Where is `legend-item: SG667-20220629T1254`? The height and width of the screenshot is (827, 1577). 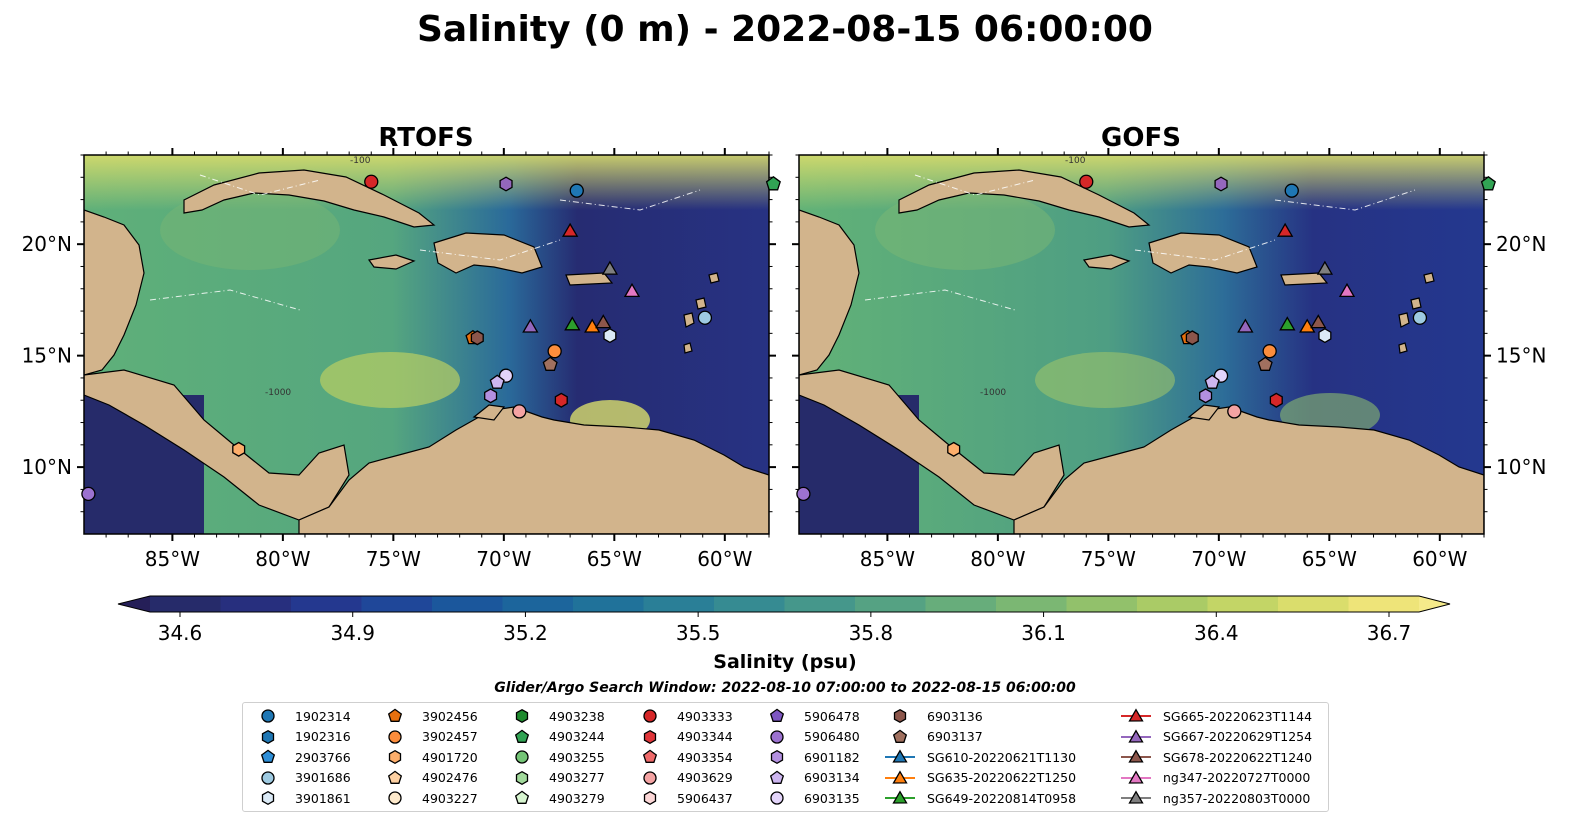
legend-item: SG667-20220629T1254 is located at coordinates (1215, 737).